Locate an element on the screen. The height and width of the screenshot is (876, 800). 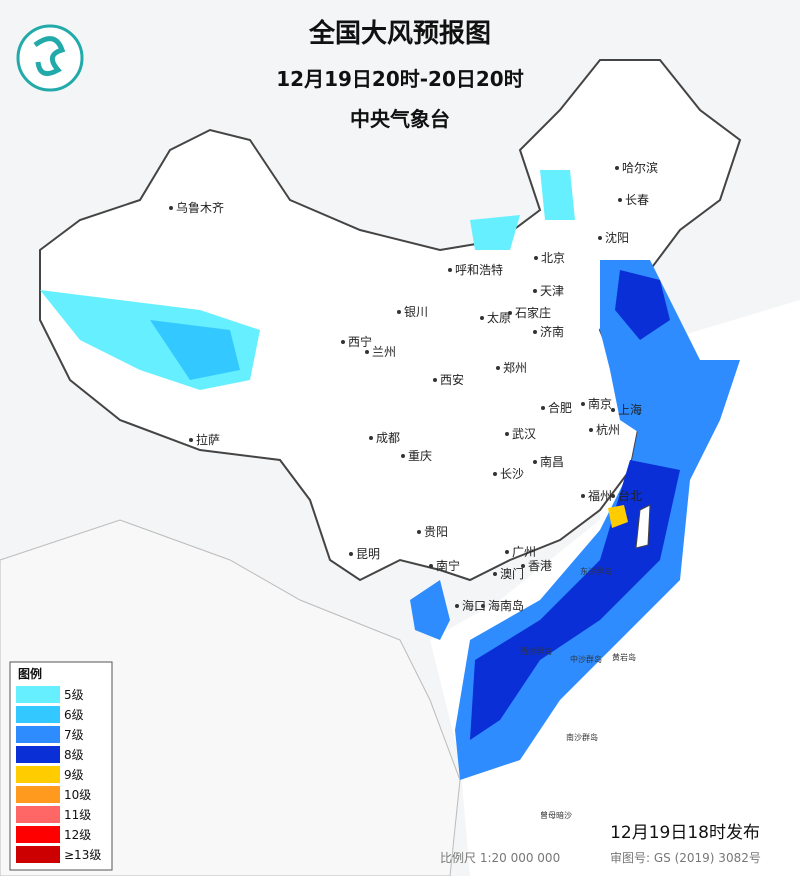
legend-label: 8级 is located at coordinates (74, 755).